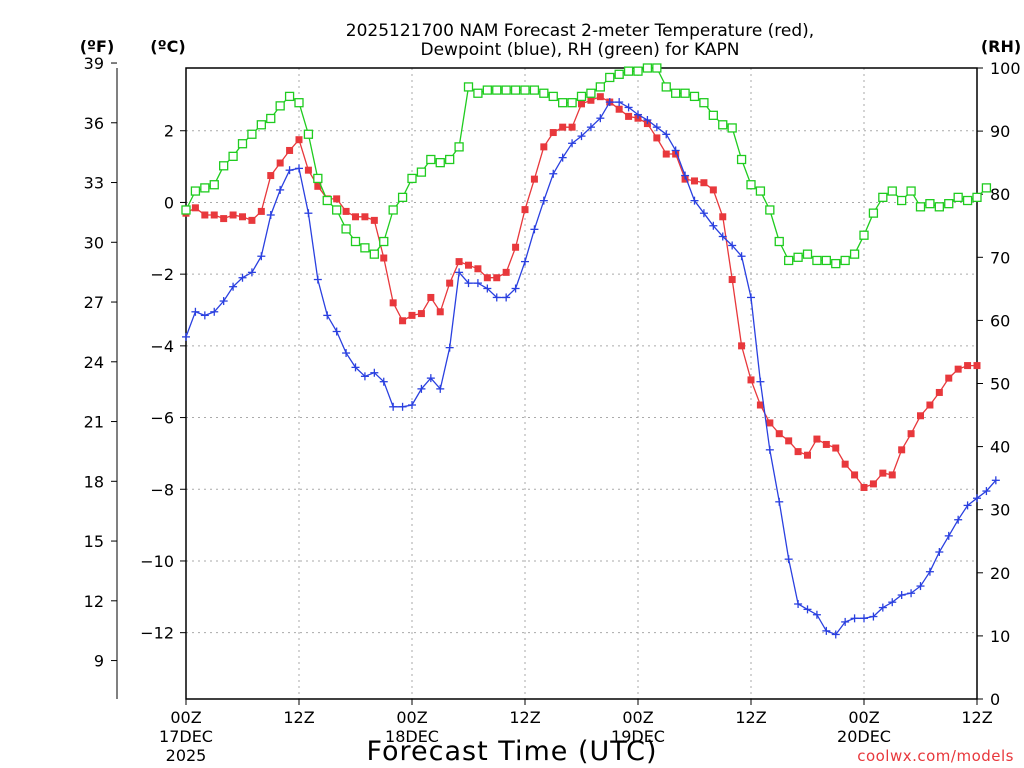  I want to click on rh-tick-label: 0, so click(995, 699).